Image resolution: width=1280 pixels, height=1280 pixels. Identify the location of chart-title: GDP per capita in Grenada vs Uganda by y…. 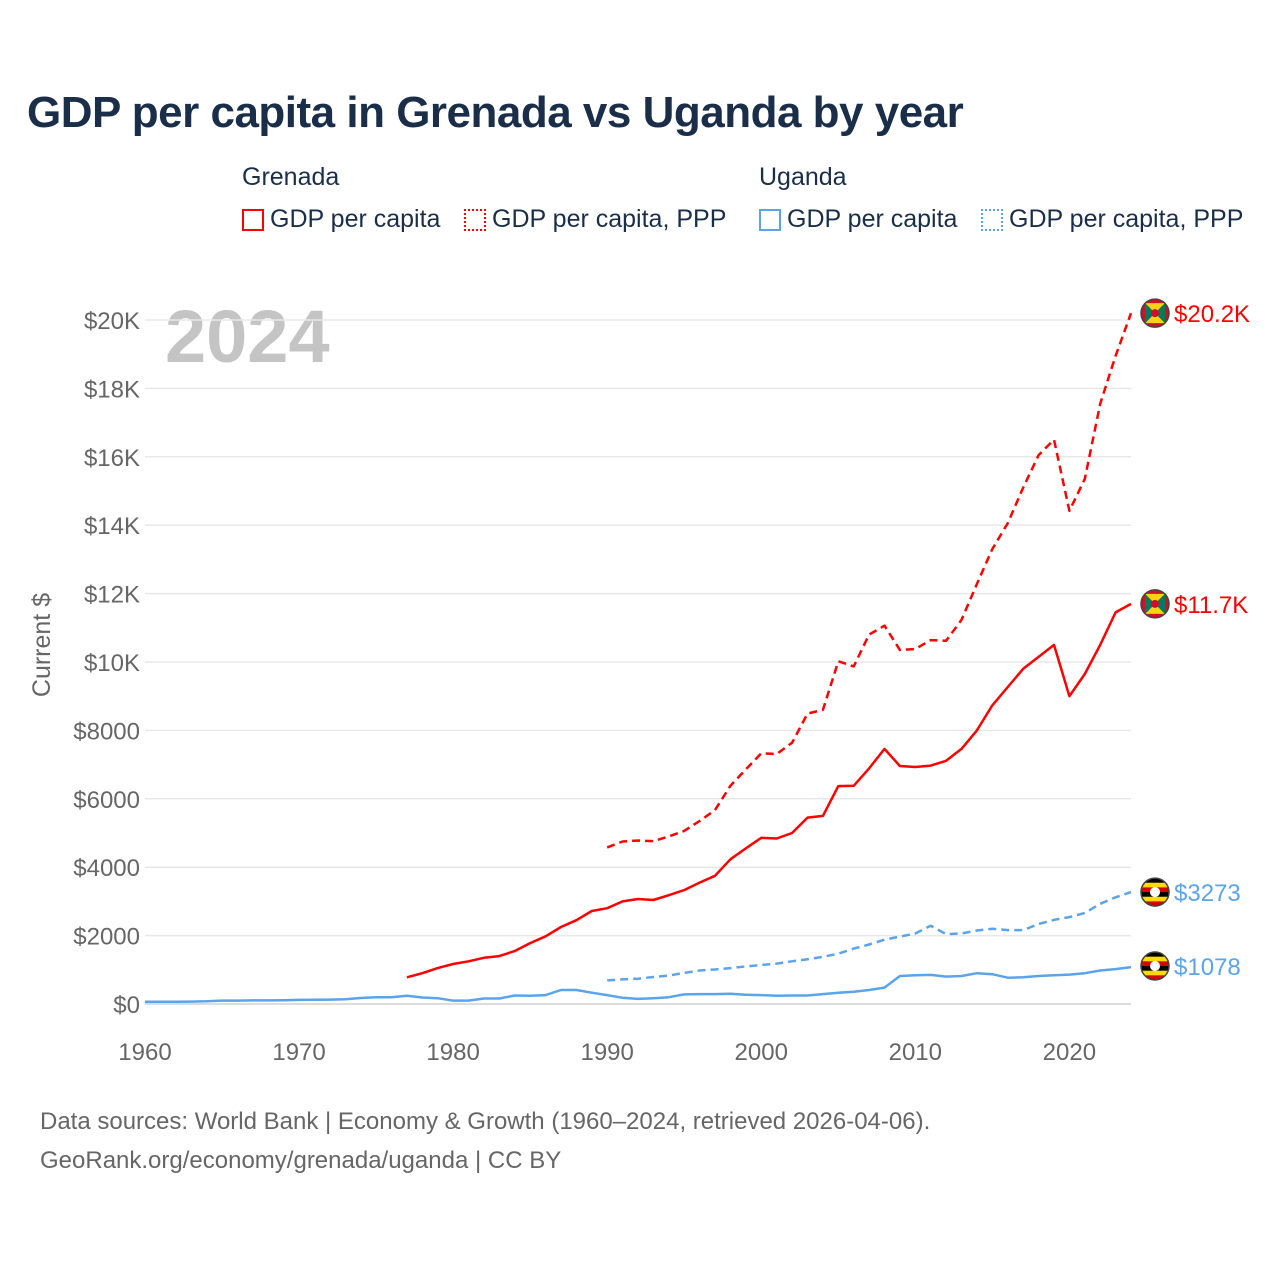
(495, 112).